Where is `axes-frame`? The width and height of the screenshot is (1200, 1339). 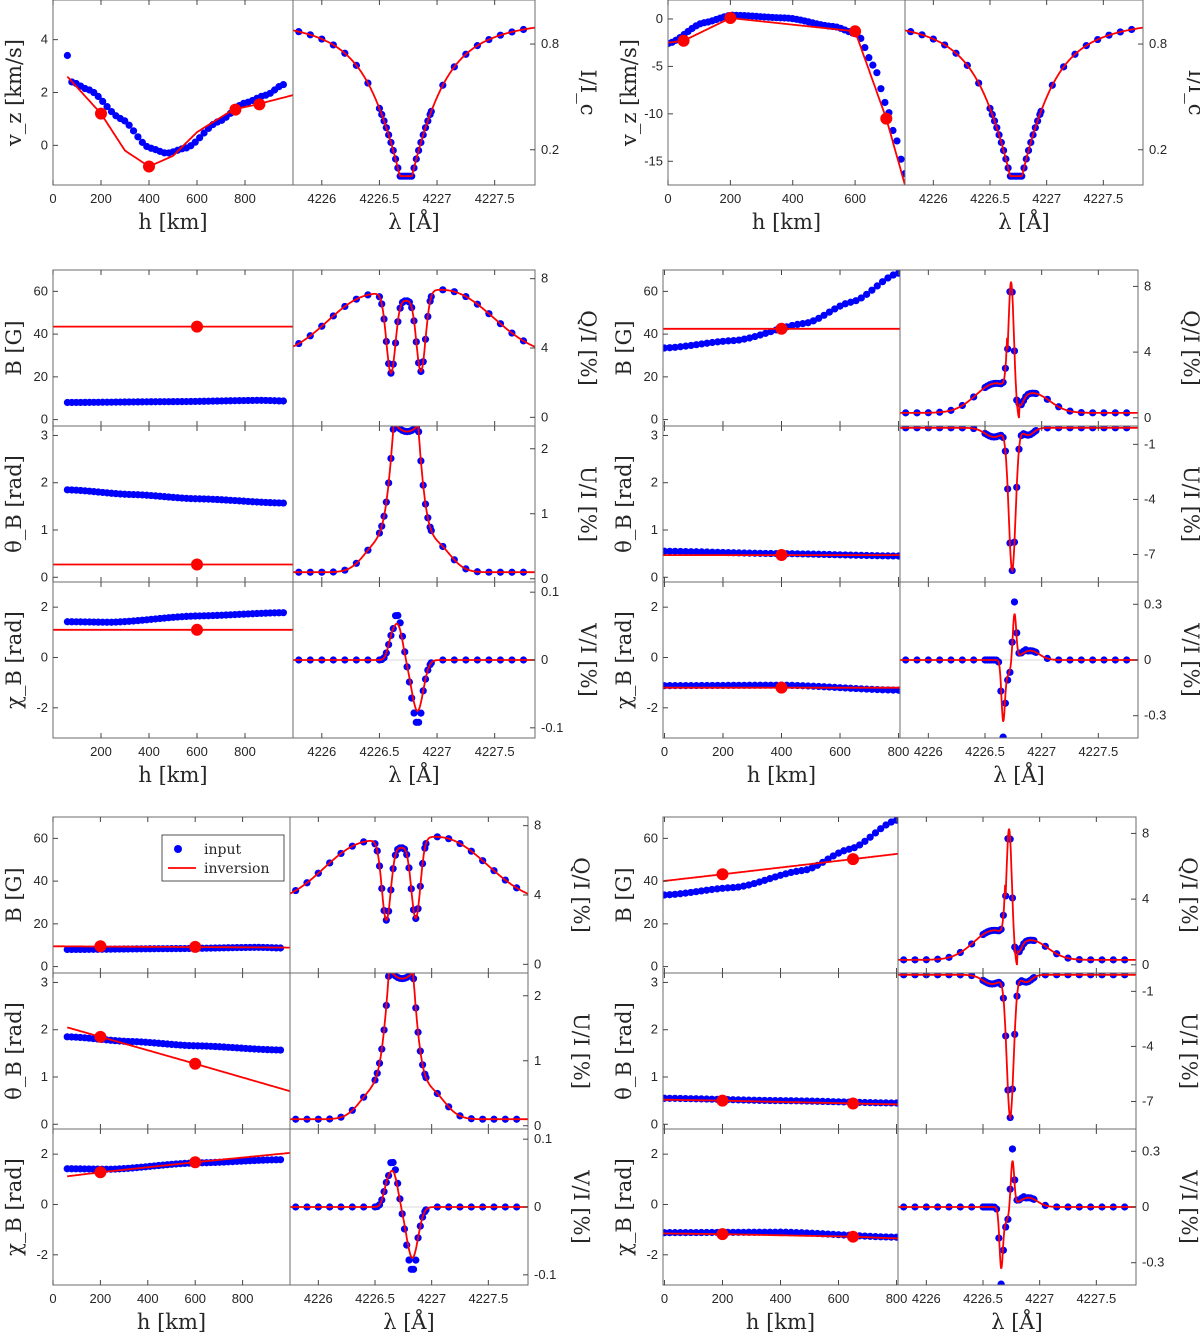
axes-frame is located at coordinates (1024, 93).